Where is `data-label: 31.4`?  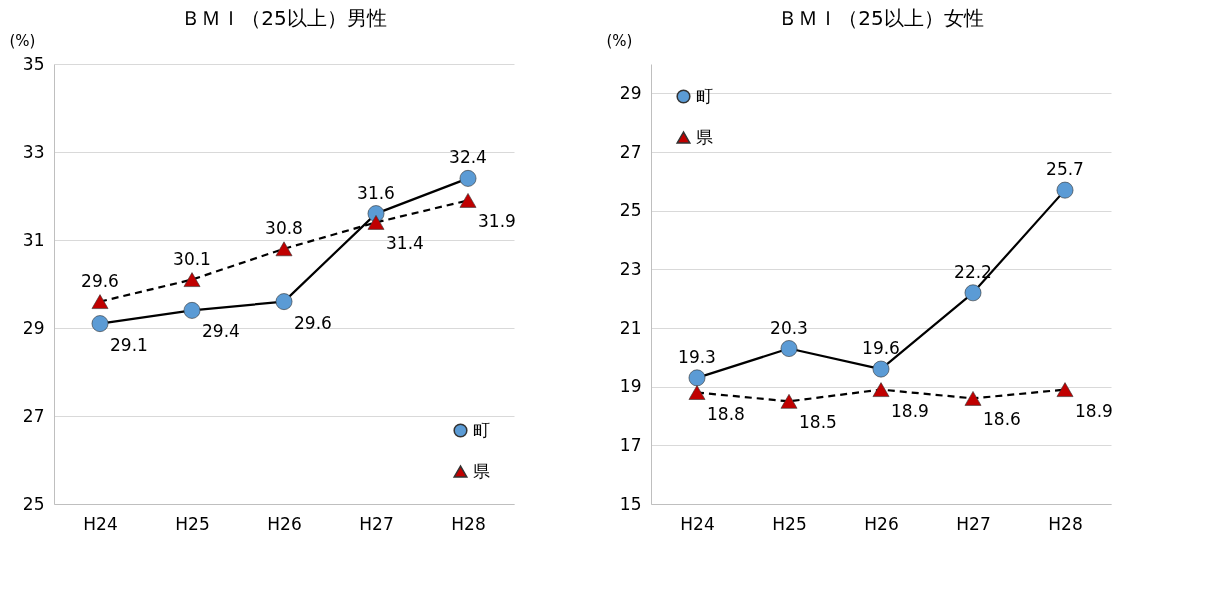
data-label: 31.4 is located at coordinates (405, 243).